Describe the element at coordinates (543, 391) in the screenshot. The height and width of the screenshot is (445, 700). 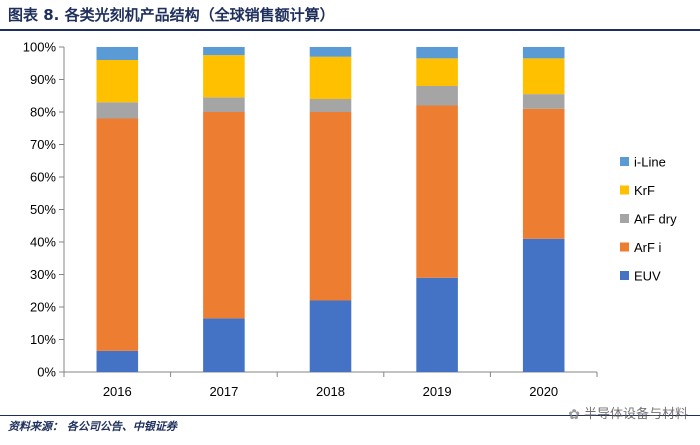
I see `x-tick-label: 2020` at that location.